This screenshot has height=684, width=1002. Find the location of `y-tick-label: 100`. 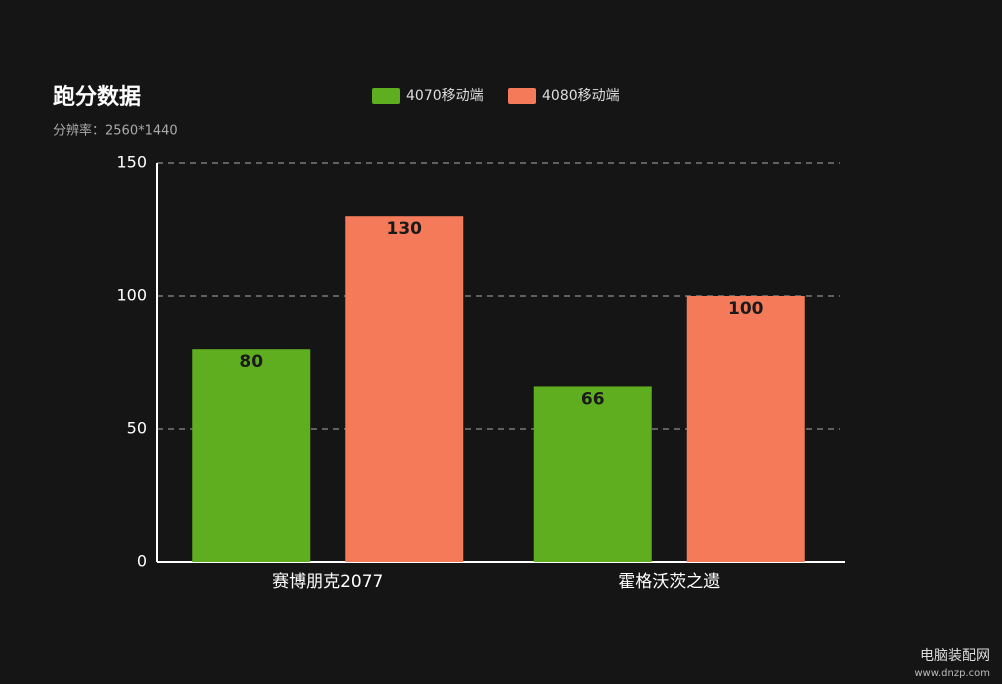

y-tick-label: 100 is located at coordinates (131, 295).